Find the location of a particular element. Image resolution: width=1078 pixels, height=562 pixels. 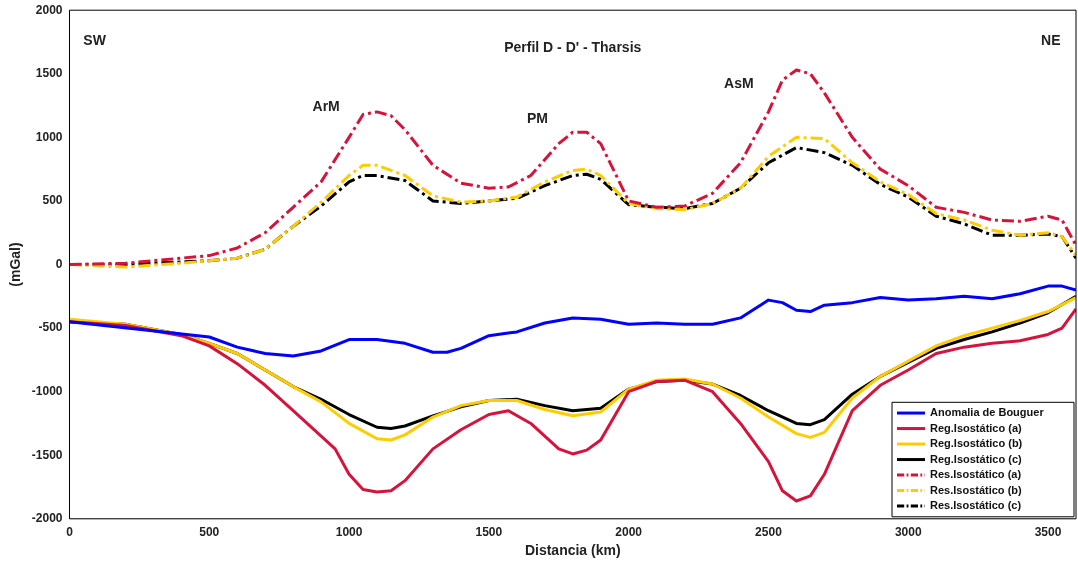

text: Perfil D - D' - Tharsis is located at coordinates (573, 47).